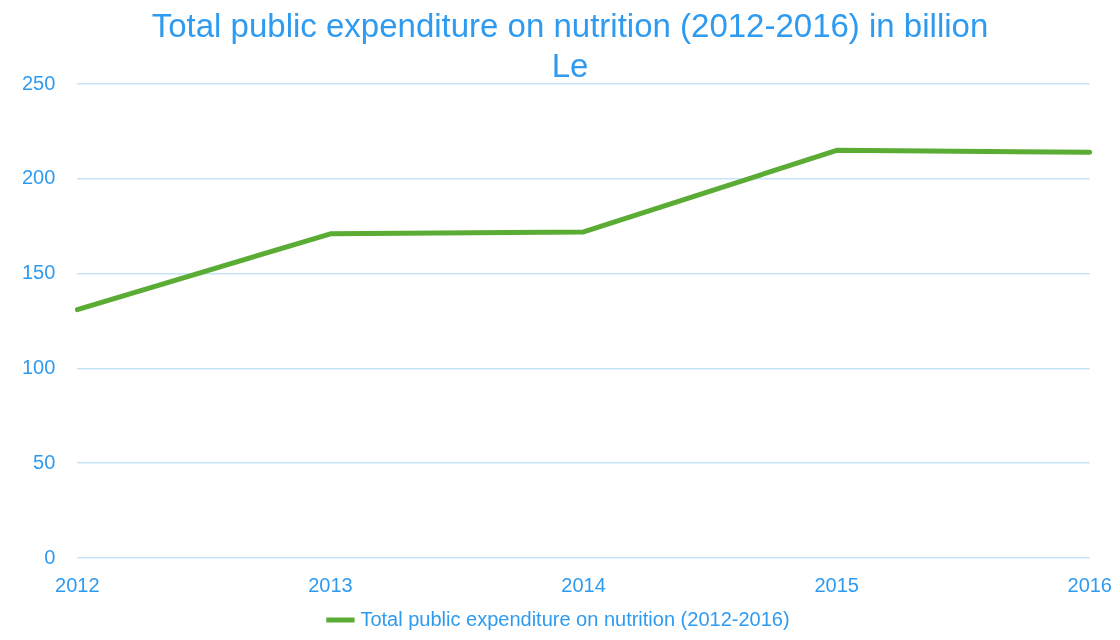 The image size is (1120, 640). Describe the element at coordinates (50, 556) in the screenshot. I see `y-tick-label: 0` at that location.